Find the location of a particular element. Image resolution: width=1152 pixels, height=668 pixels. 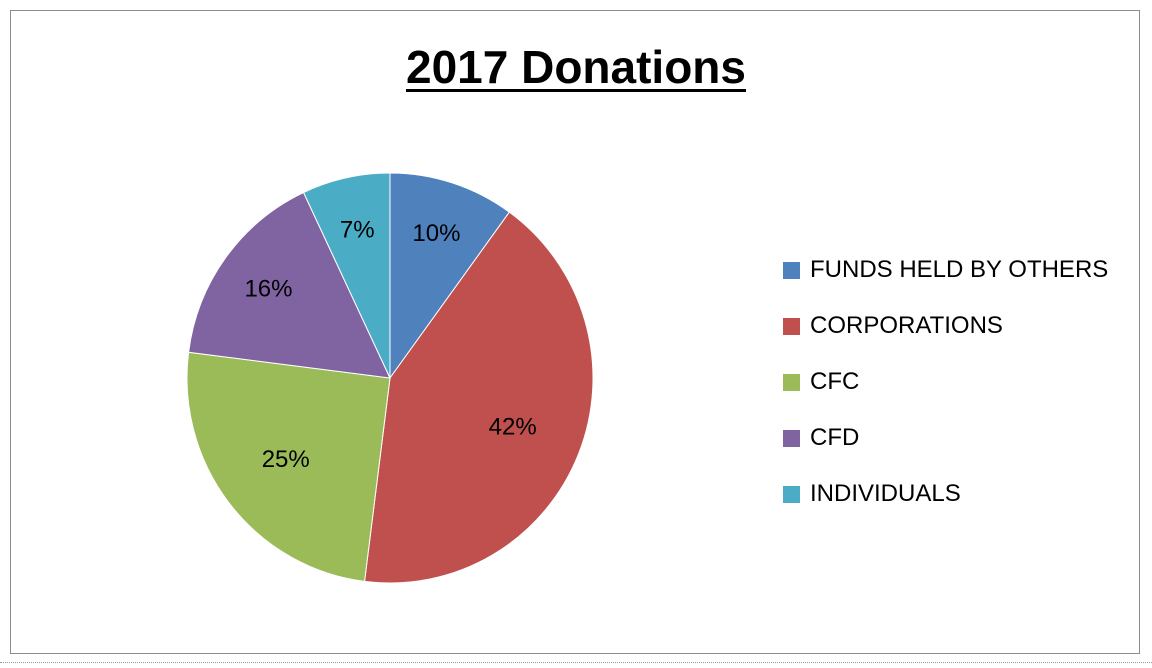

slice-data-label: 42% is located at coordinates (513, 427).